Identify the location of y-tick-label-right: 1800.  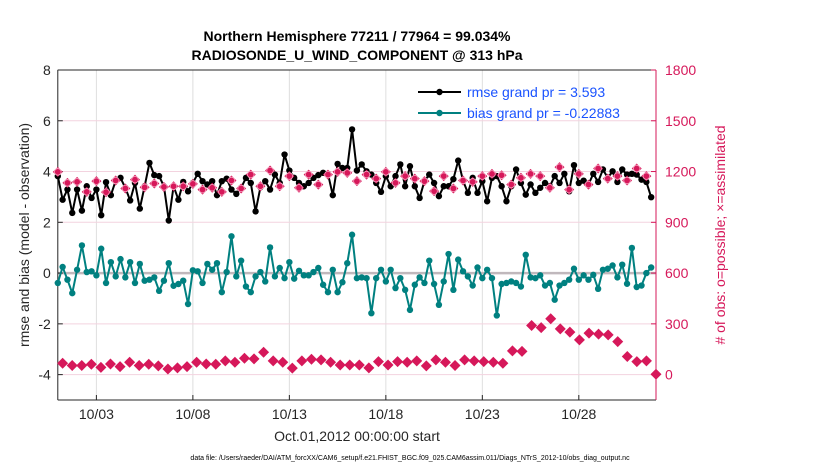
(680, 70).